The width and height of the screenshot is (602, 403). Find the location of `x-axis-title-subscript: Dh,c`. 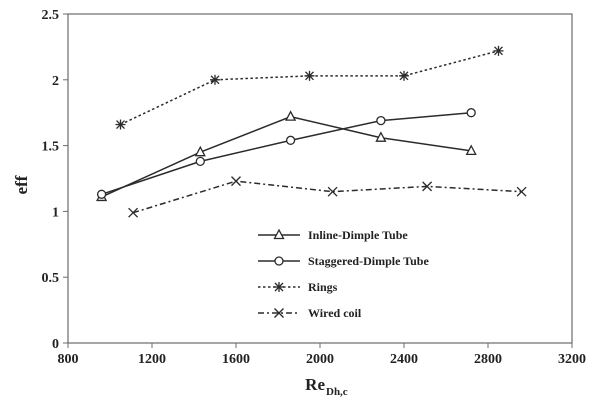

x-axis-title-subscript: Dh,c is located at coordinates (337, 392).